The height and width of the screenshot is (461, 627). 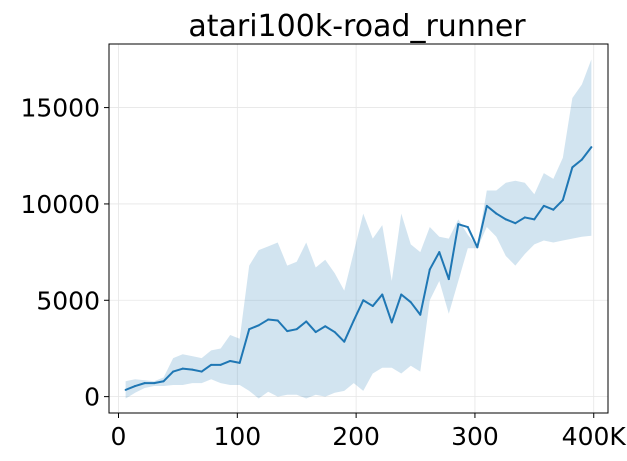 I want to click on x-tick-label: 400K, so click(x=594, y=436).